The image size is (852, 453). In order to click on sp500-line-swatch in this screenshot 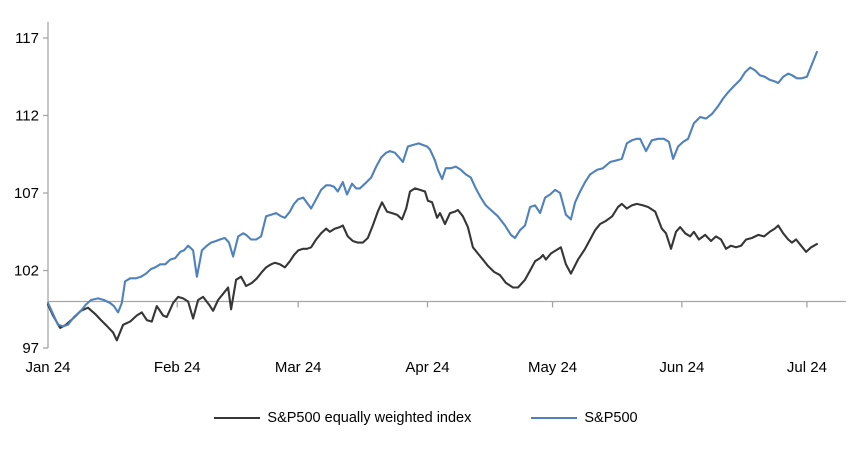, I will do `click(554, 418)`.